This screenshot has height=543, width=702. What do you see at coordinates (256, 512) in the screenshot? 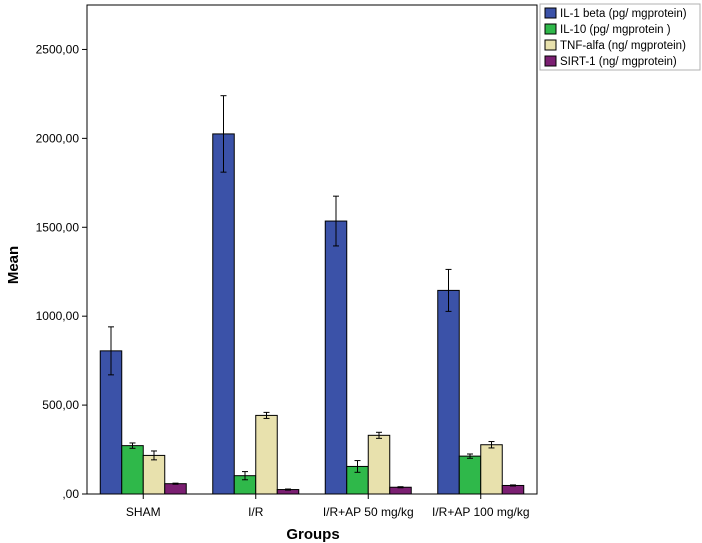
I see `x-tick-label: I/R` at bounding box center [256, 512].